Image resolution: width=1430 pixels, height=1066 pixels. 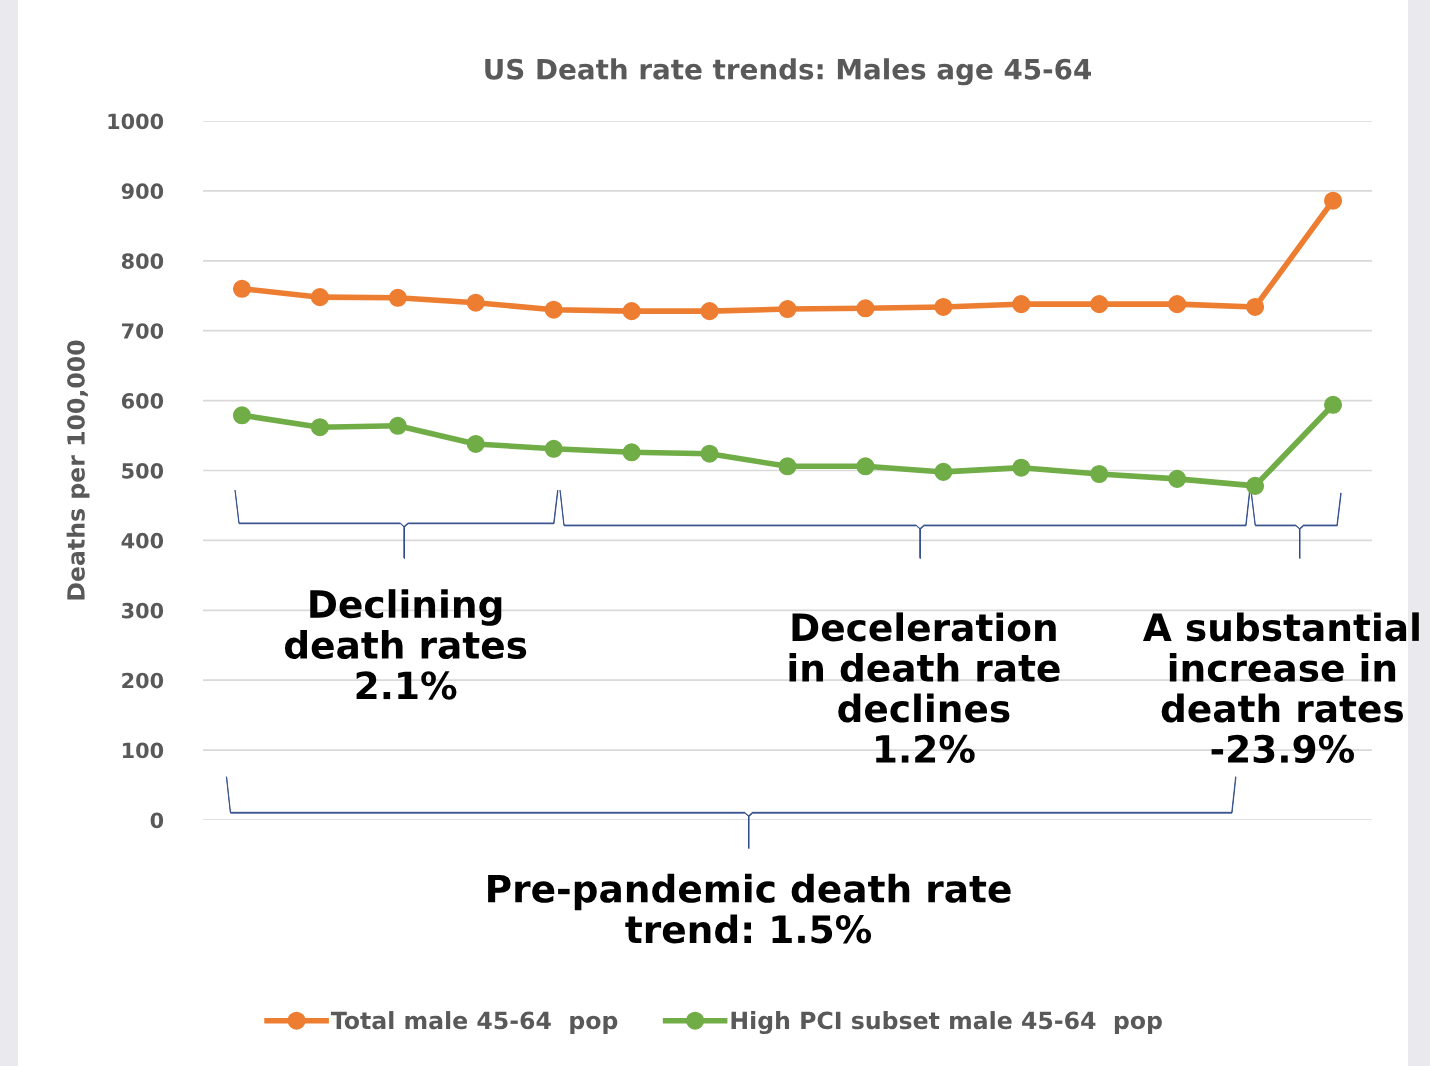 What do you see at coordinates (142, 401) in the screenshot?
I see `y-tick-label: 600` at bounding box center [142, 401].